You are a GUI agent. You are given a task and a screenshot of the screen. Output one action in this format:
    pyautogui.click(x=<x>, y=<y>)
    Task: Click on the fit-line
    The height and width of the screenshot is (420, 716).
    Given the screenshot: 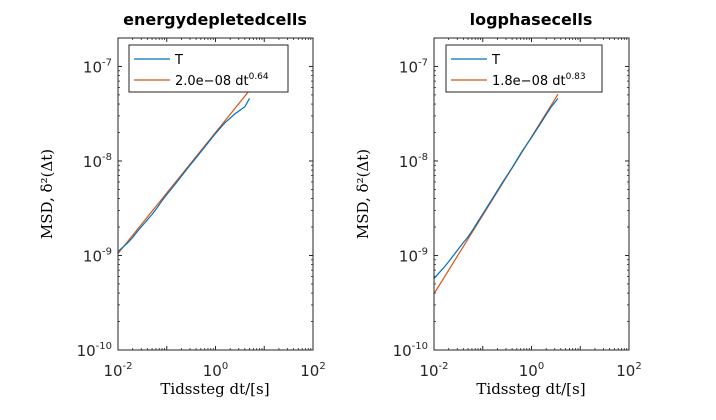 What is the action you would take?
    pyautogui.click(x=184, y=171)
    